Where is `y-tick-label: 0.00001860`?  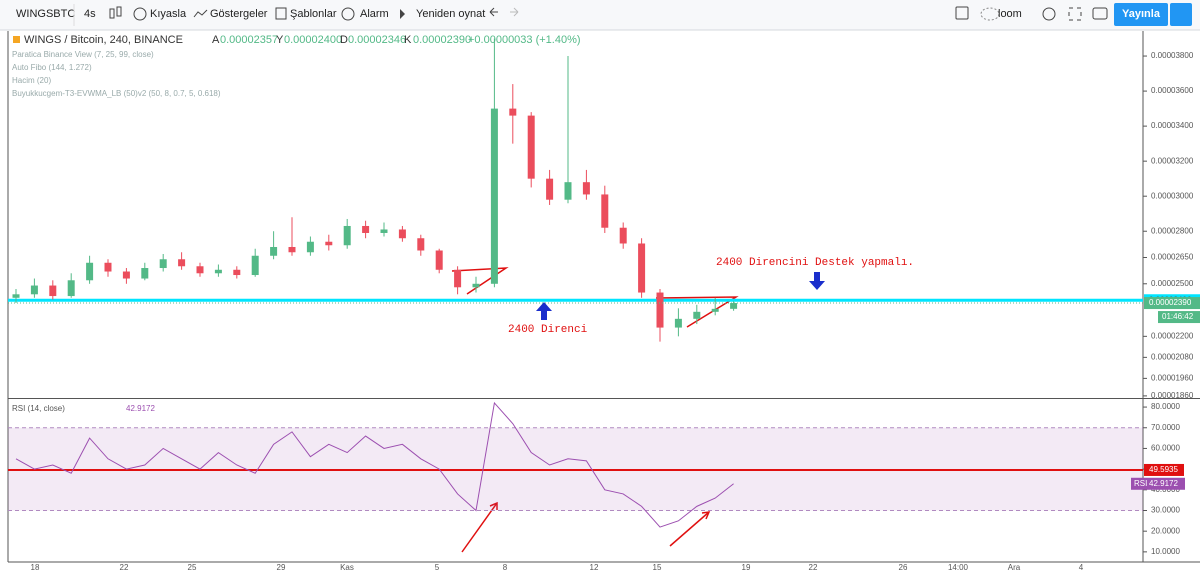 y-tick-label: 0.00001860 is located at coordinates (1172, 395).